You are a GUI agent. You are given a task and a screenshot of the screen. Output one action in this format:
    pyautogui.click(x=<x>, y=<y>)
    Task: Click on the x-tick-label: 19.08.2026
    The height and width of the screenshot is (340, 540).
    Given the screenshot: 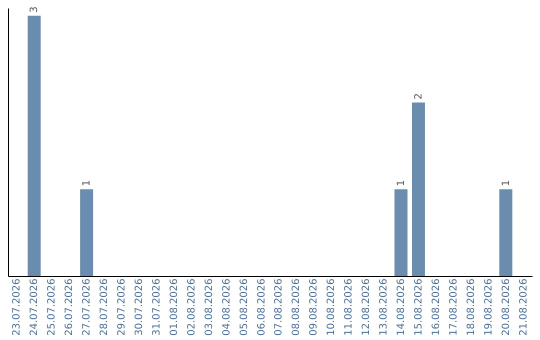 What is the action you would take?
    pyautogui.click(x=488, y=307)
    